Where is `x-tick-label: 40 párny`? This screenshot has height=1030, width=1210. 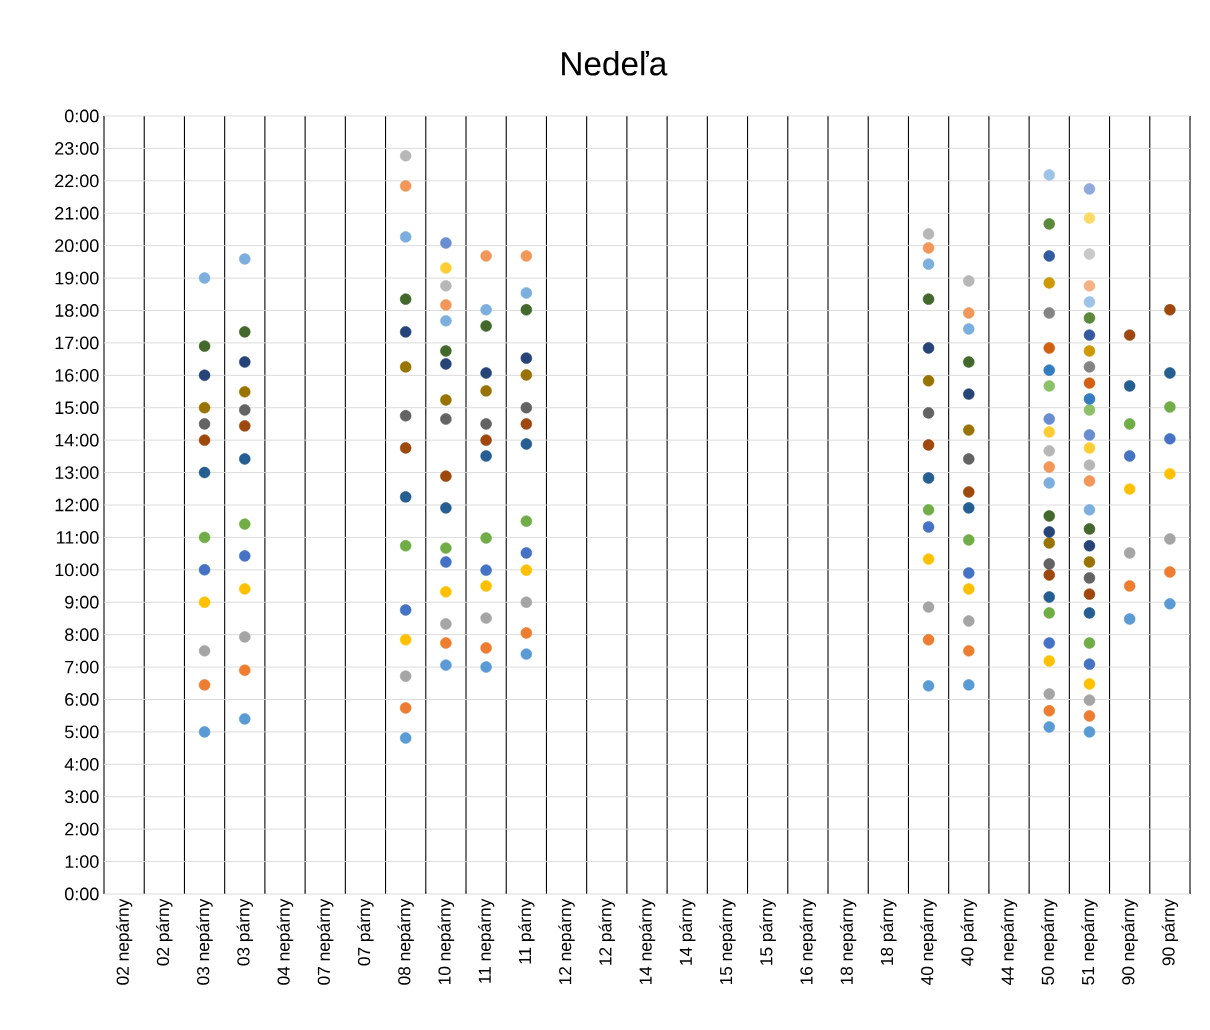
x-tick-label: 40 párny is located at coordinates (968, 932).